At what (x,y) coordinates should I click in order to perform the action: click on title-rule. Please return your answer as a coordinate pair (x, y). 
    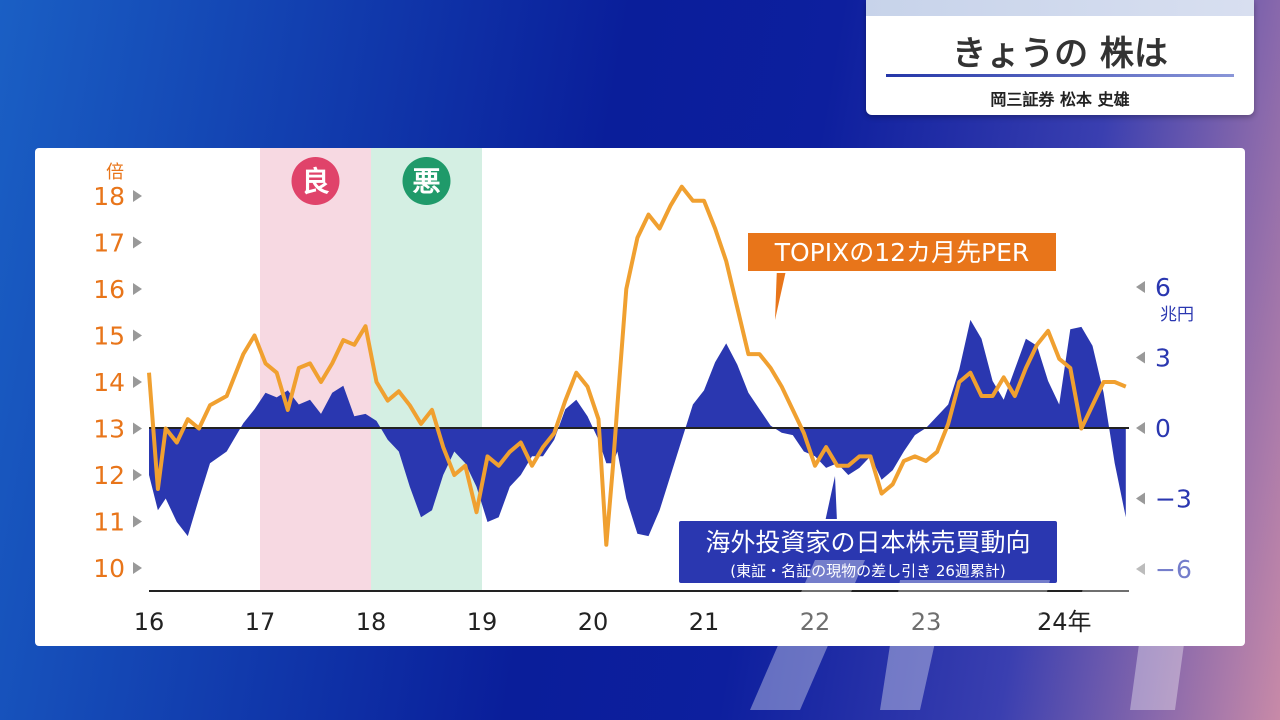
    Looking at the image, I should click on (1060, 75).